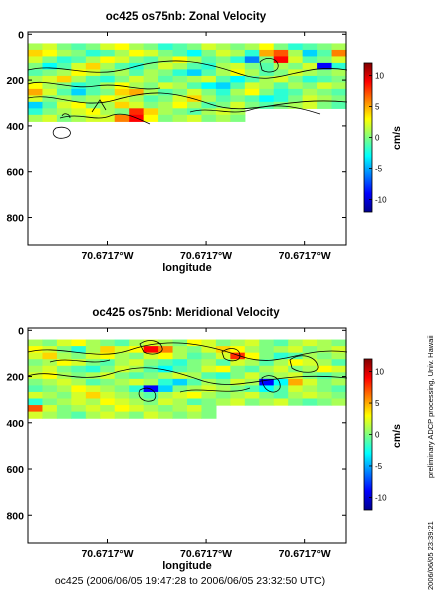 Image resolution: width=445 pixels, height=595 pixels. I want to click on y-tick-label: 600, so click(15, 173).